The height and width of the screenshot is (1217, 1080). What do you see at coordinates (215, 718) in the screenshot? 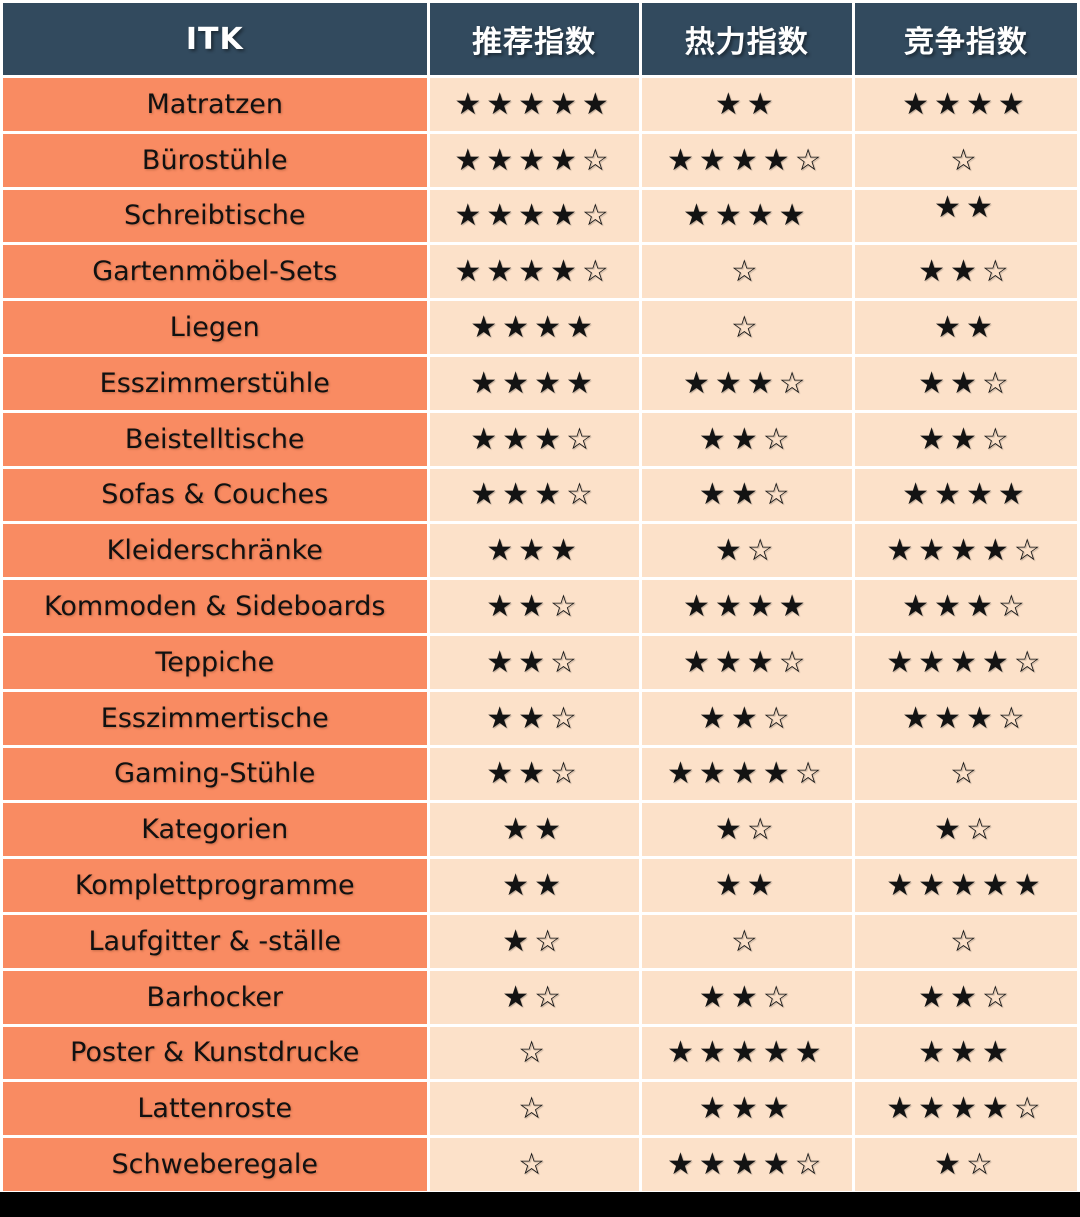
I see `category-label: Esszimmertische` at bounding box center [215, 718].